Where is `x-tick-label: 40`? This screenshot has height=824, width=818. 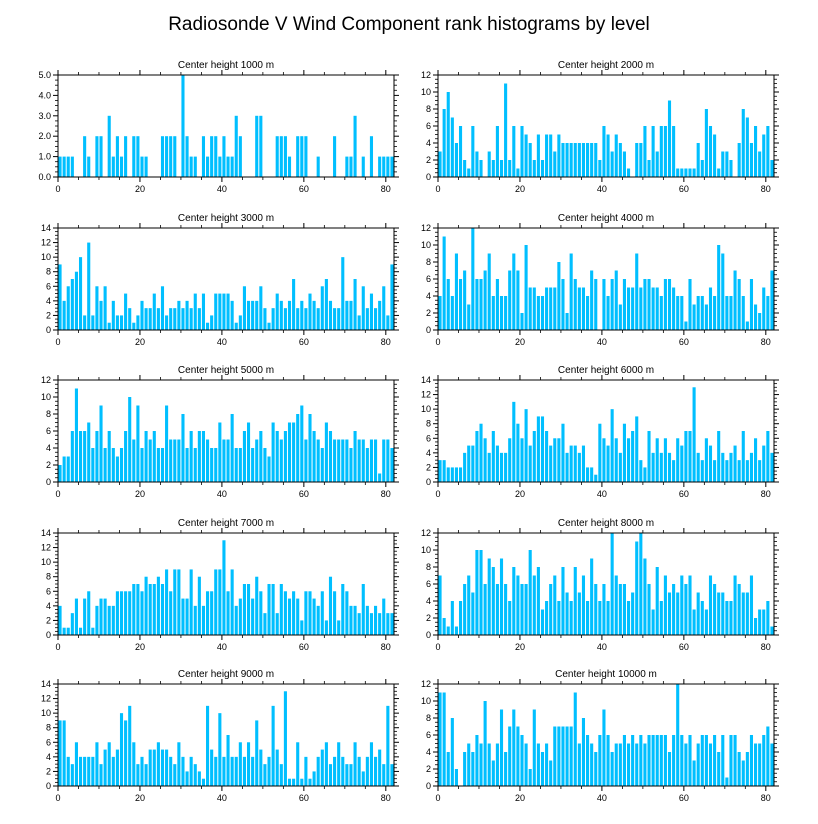
x-tick-label: 40 is located at coordinates (602, 494).